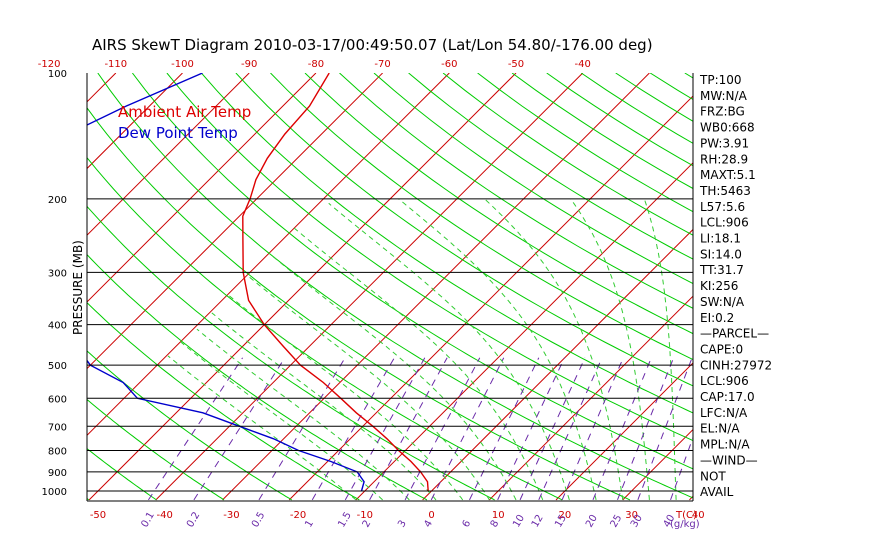 The width and height of the screenshot is (870, 560). What do you see at coordinates (49, 64) in the screenshot?
I see `top-temp-tick: -120` at bounding box center [49, 64].